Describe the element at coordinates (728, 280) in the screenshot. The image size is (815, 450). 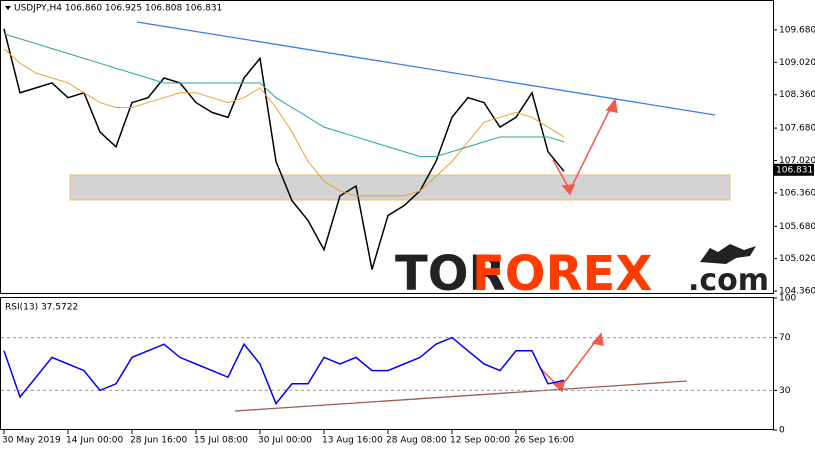
I see `watermark-domain: .com` at that location.